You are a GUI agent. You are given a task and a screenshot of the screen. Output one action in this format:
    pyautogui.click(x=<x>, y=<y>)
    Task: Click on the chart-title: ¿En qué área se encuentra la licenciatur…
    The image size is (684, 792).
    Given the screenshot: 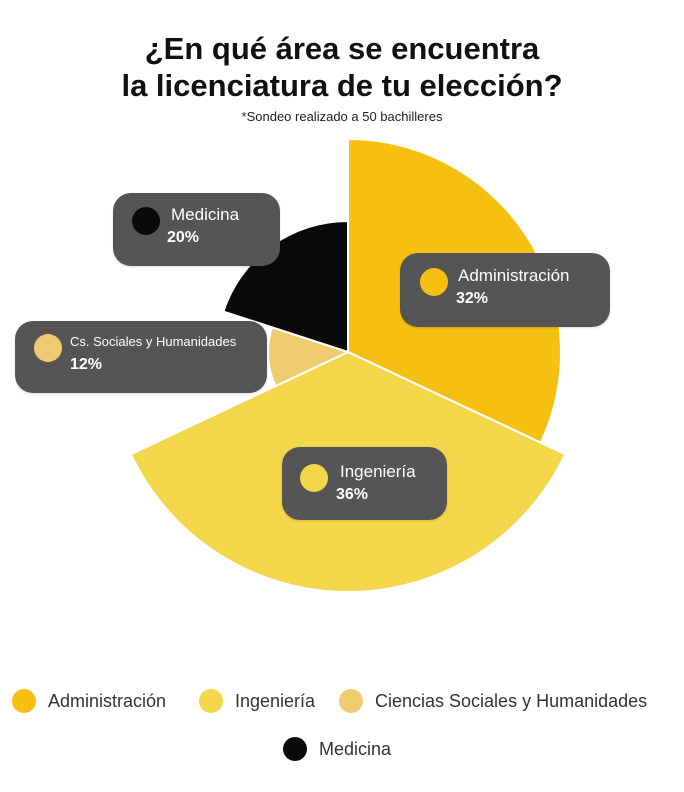 What is the action you would take?
    pyautogui.click(x=342, y=67)
    